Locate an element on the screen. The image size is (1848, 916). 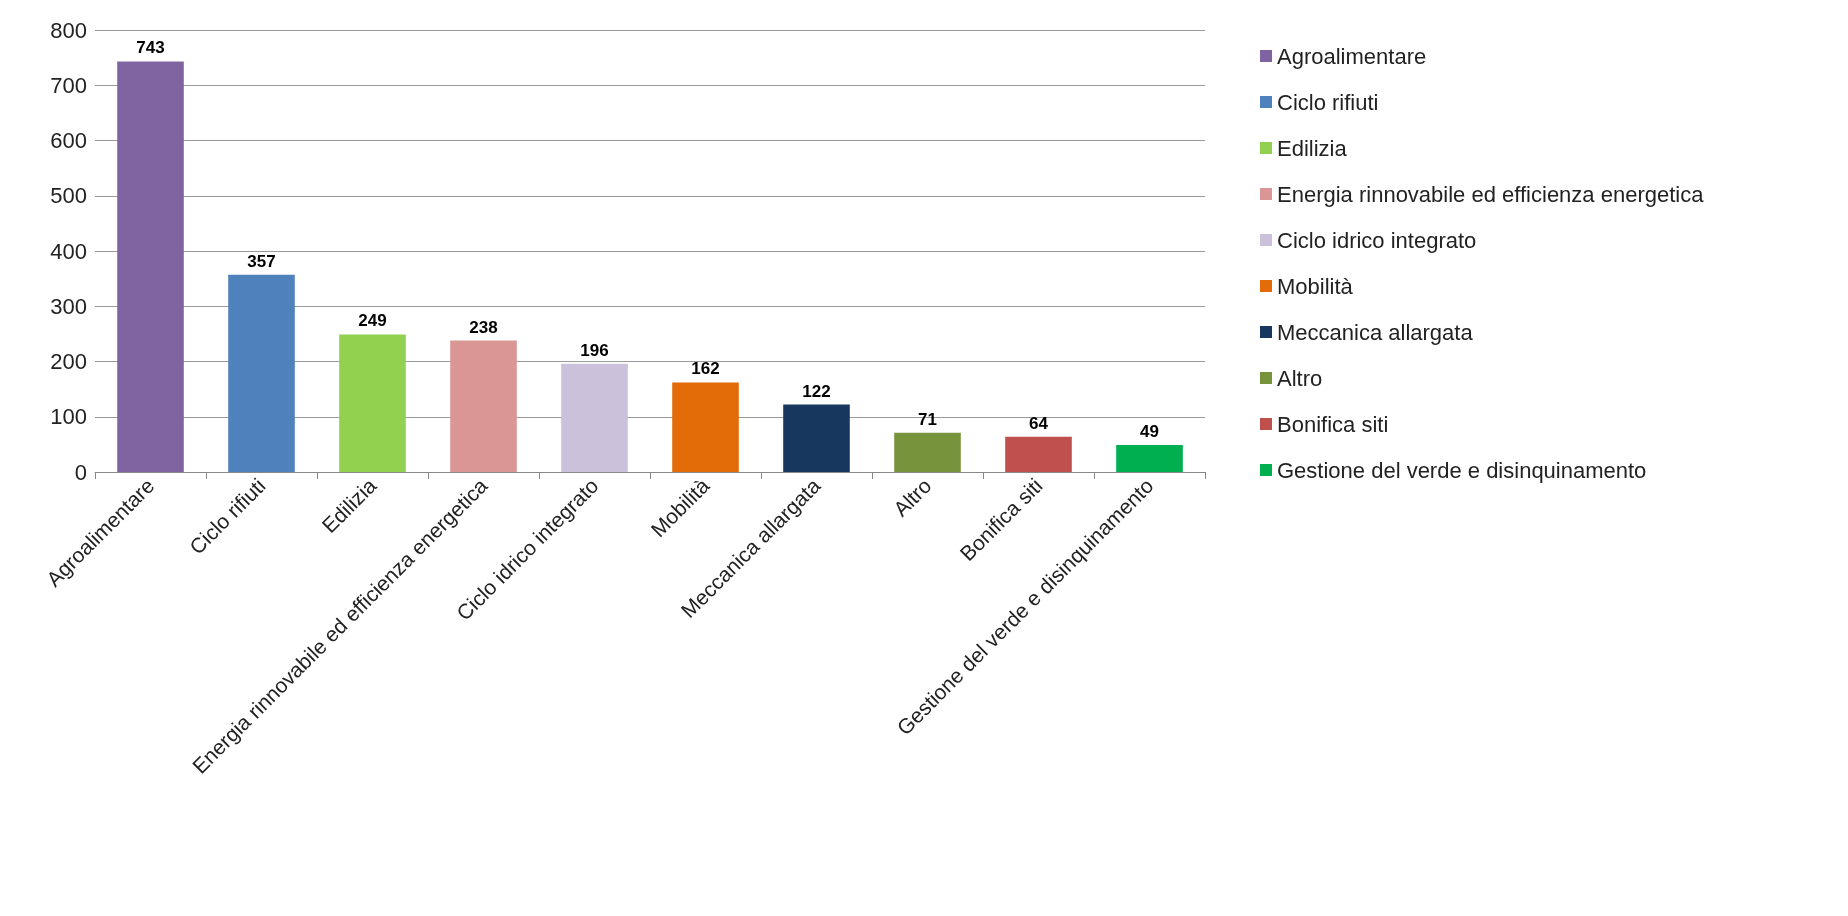
y-tick-label: 800 is located at coordinates (68, 30).